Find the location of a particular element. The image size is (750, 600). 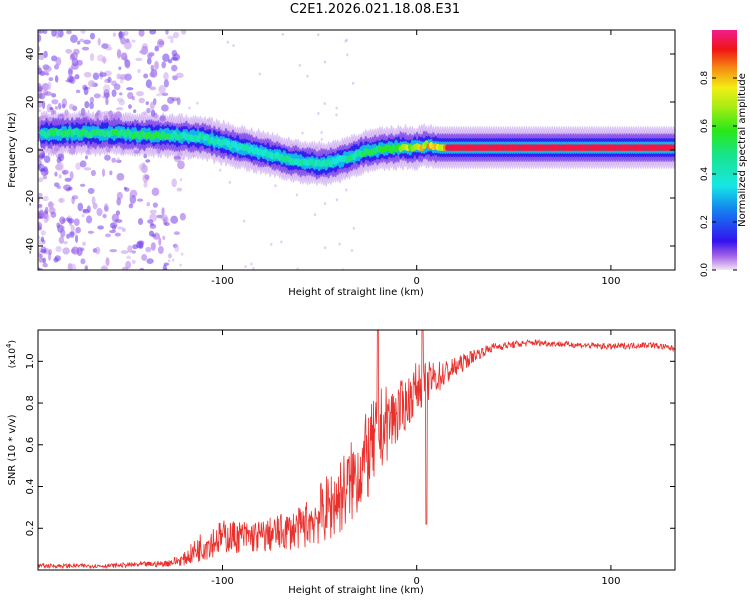

colorbar-axes: 0.0 0.2 0.4 0.6 0.8 is located at coordinates (718, 174).